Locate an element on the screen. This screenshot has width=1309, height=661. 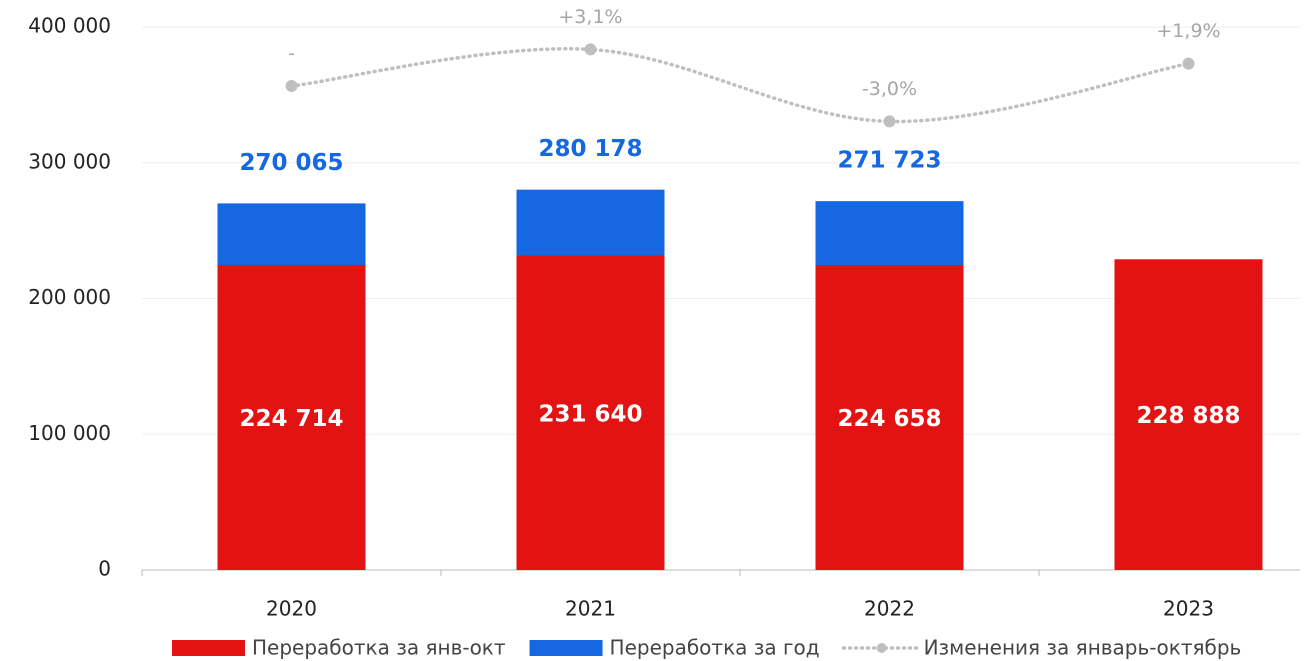
x-tick-label: 2022 is located at coordinates (889, 609).